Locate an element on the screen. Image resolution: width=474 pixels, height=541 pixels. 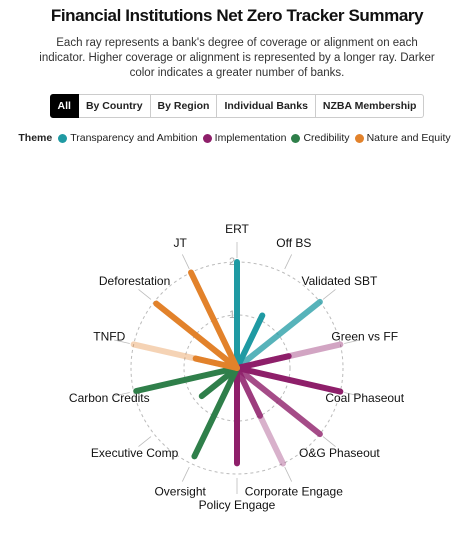
indicator-label: Green vs FF is located at coordinates (364, 336).